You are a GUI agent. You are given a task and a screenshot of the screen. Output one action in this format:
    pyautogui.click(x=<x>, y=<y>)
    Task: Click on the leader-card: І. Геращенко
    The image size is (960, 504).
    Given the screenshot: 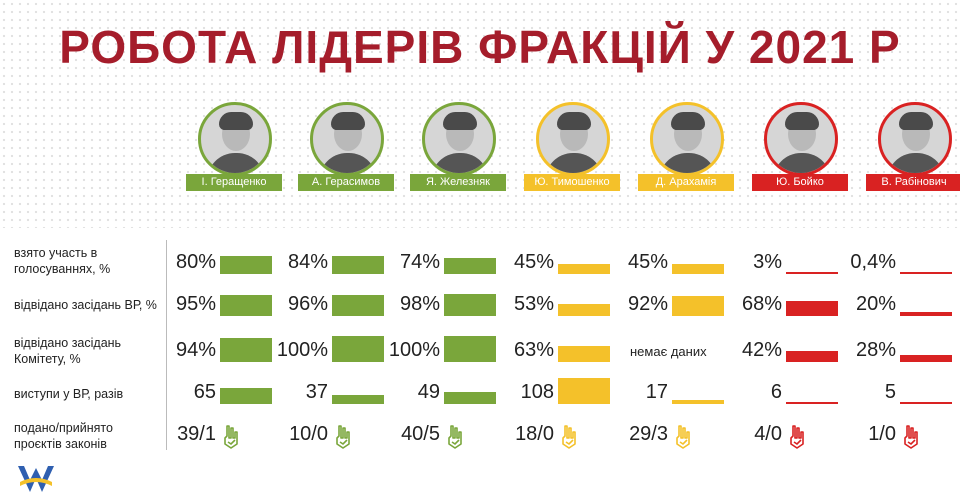 What is the action you would take?
    pyautogui.click(x=234, y=147)
    